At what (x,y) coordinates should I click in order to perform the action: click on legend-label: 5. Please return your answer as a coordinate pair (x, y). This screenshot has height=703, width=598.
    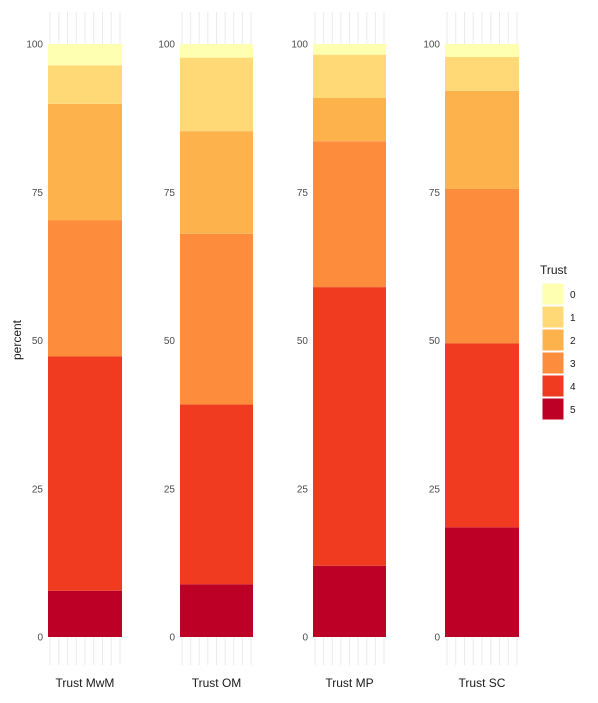
    Looking at the image, I should click on (573, 410).